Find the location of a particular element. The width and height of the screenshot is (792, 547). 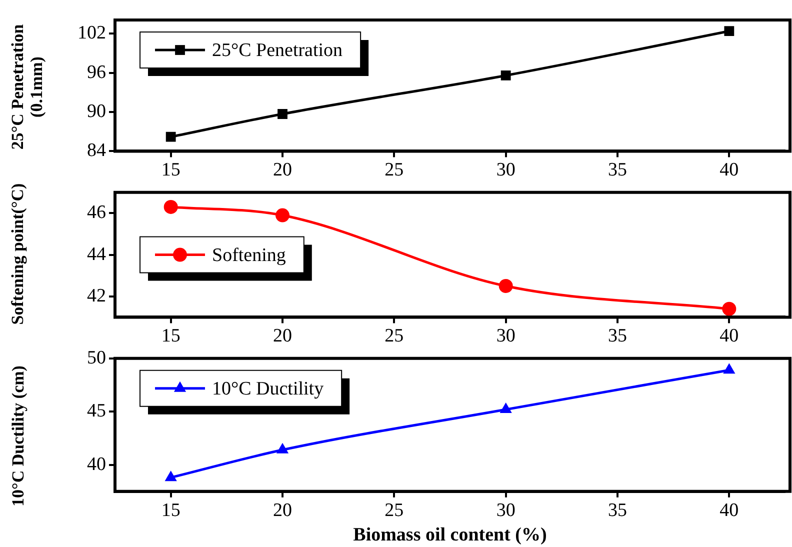

y-axis-title: Softening point(°C) is located at coordinates (18, 254).